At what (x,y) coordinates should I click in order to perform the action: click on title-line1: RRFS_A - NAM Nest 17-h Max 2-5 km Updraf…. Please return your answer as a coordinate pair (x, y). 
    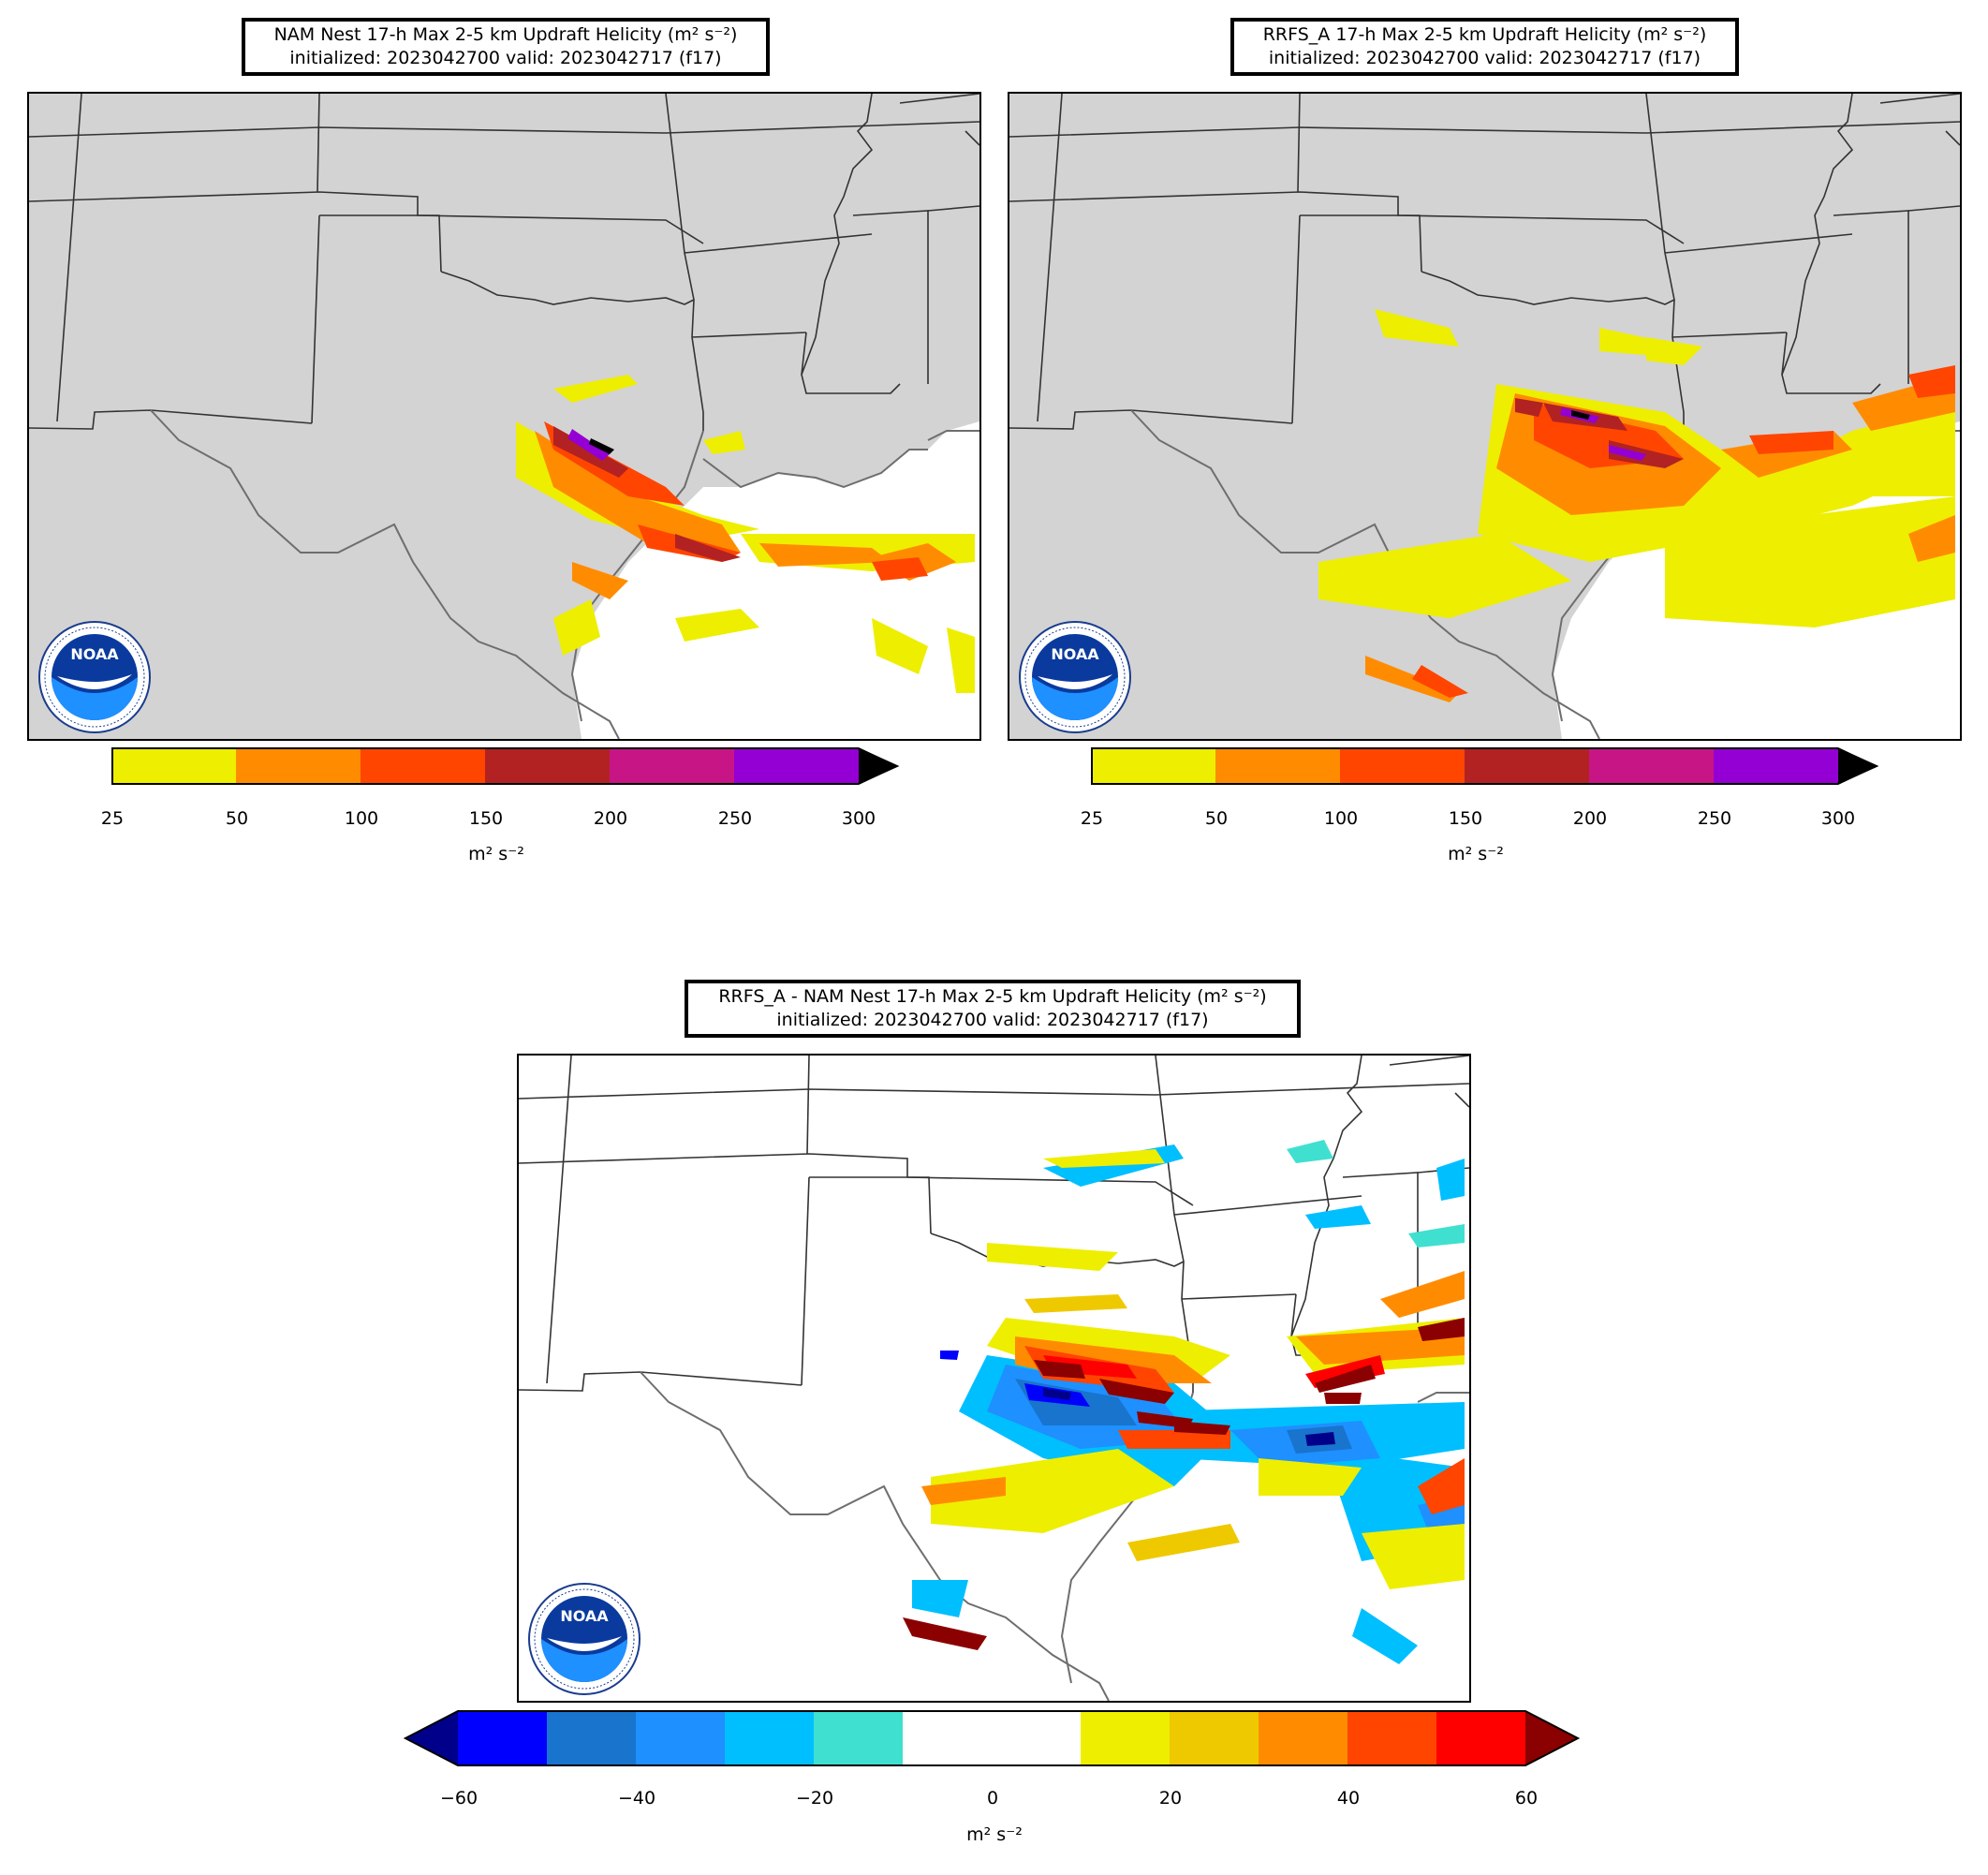
    Looking at the image, I should click on (992, 997).